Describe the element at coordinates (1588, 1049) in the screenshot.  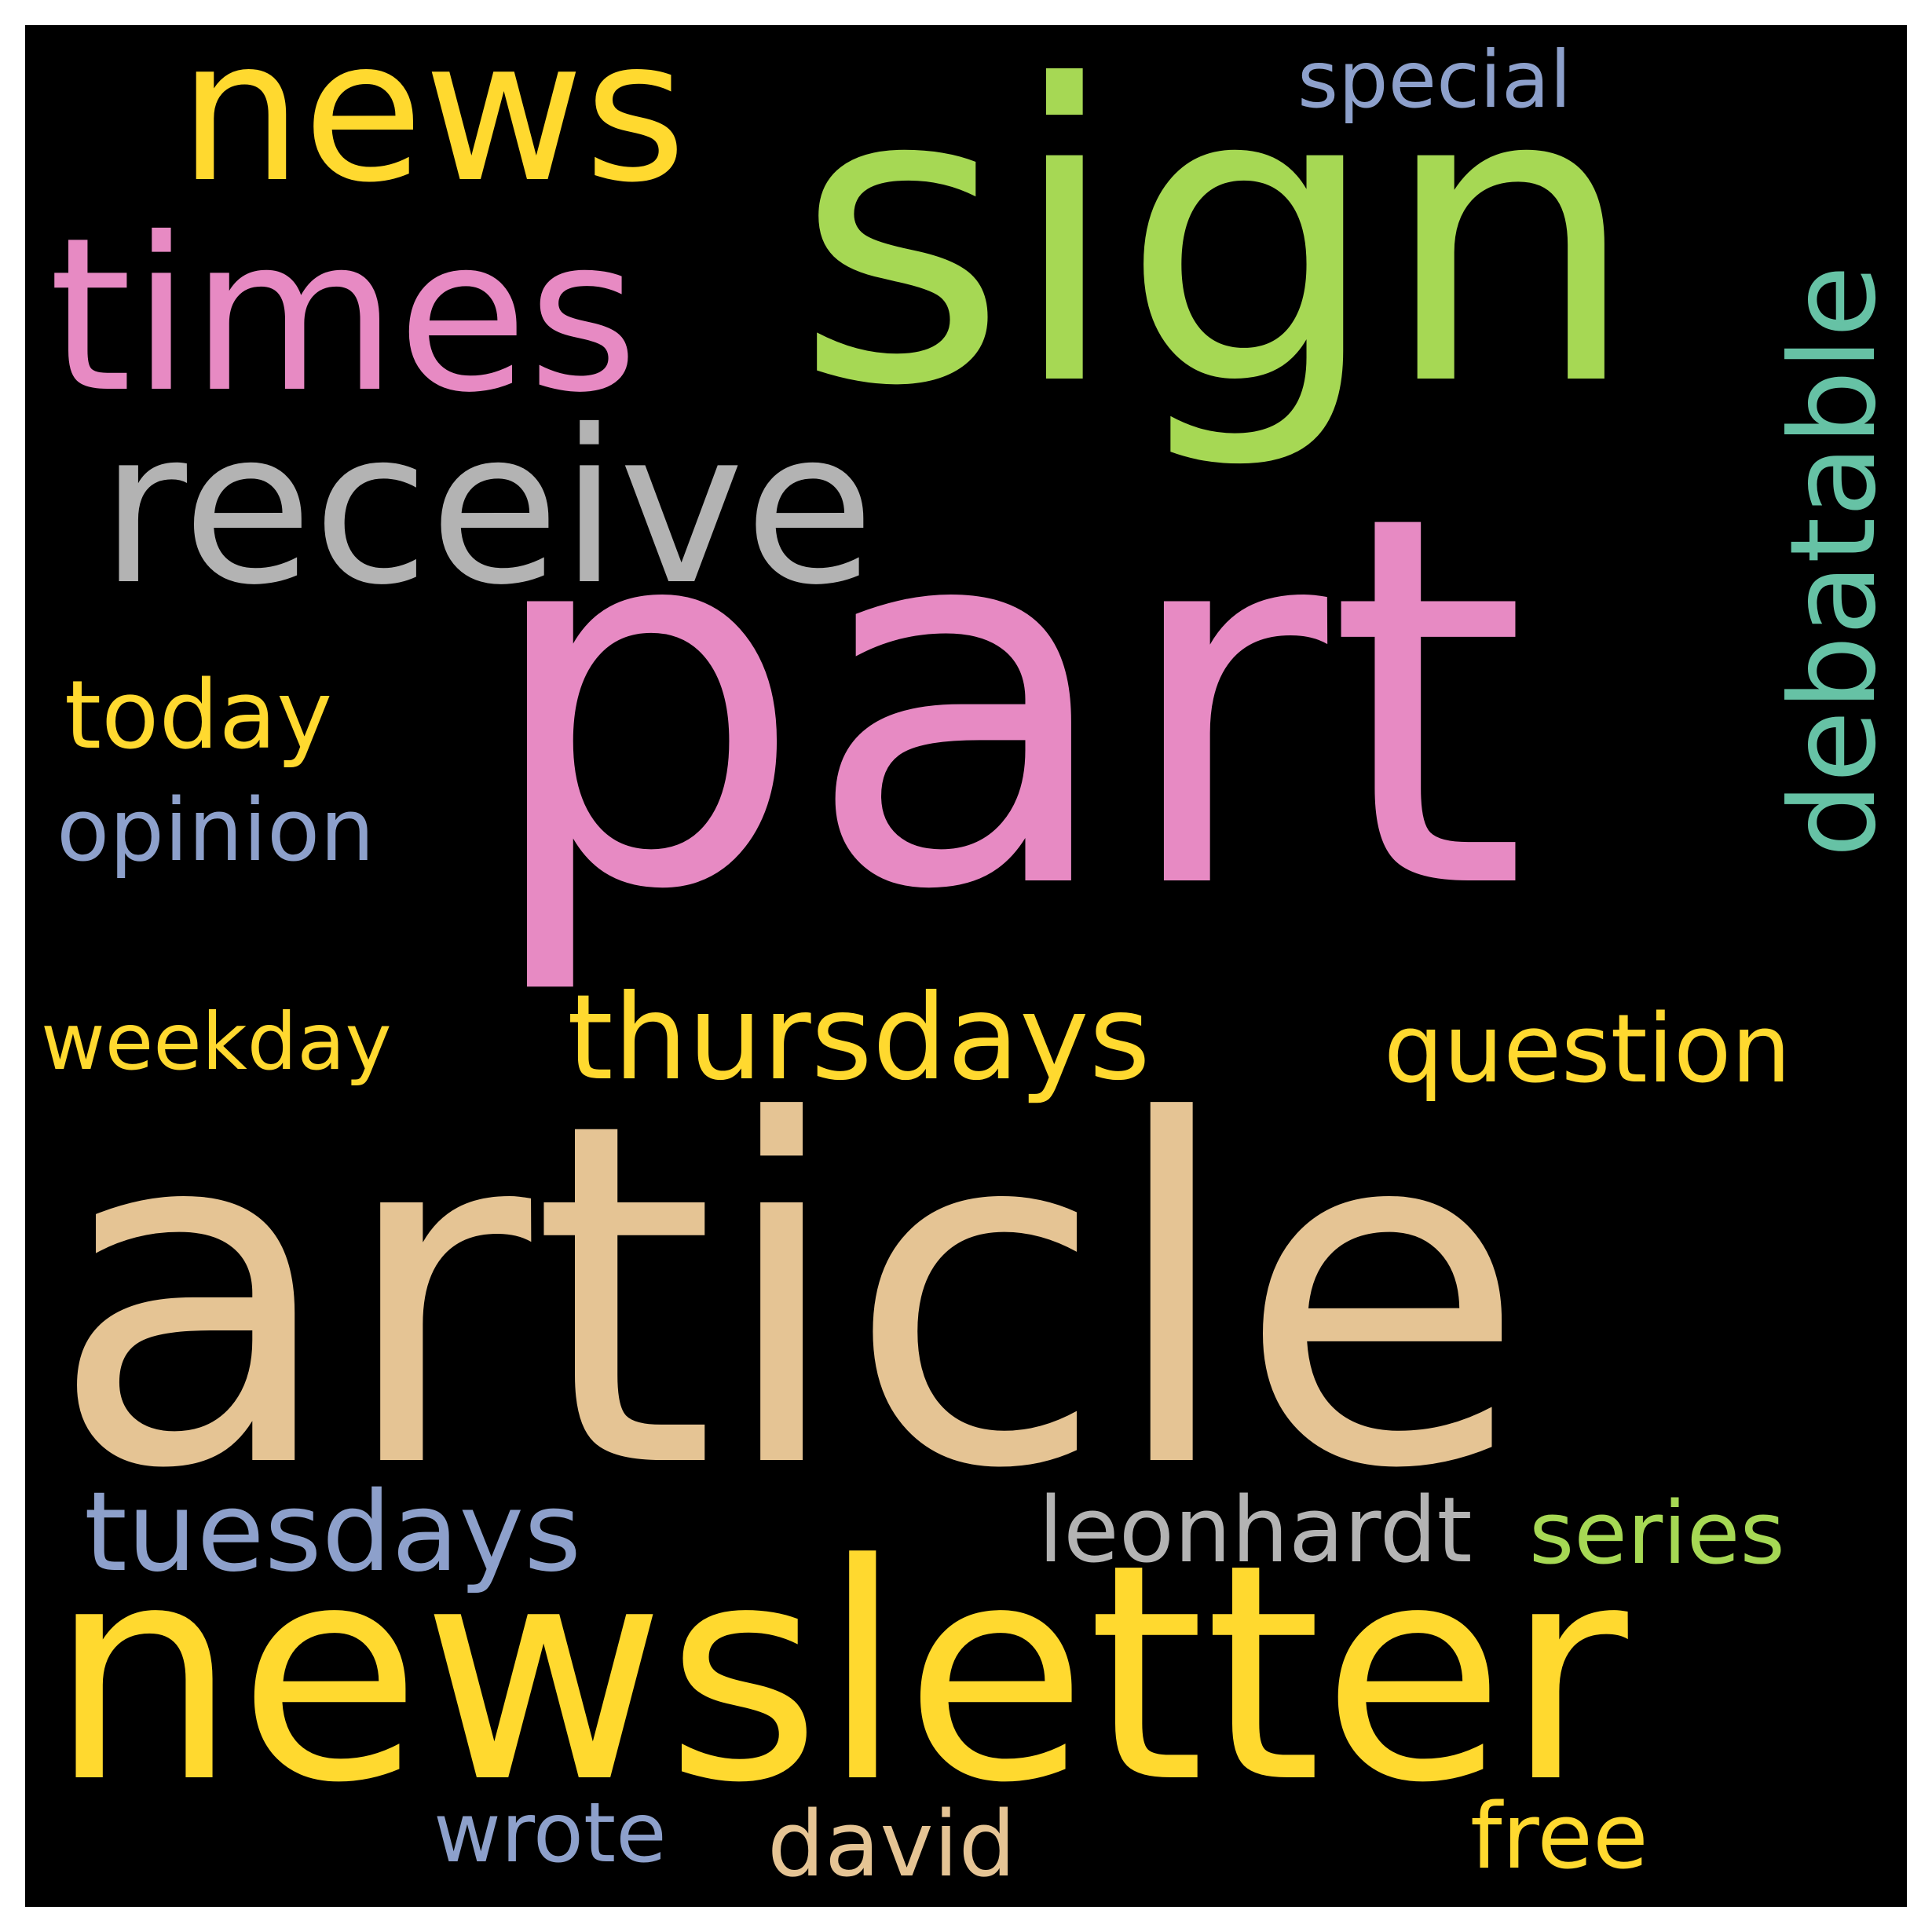
I see `word-question: question` at that location.